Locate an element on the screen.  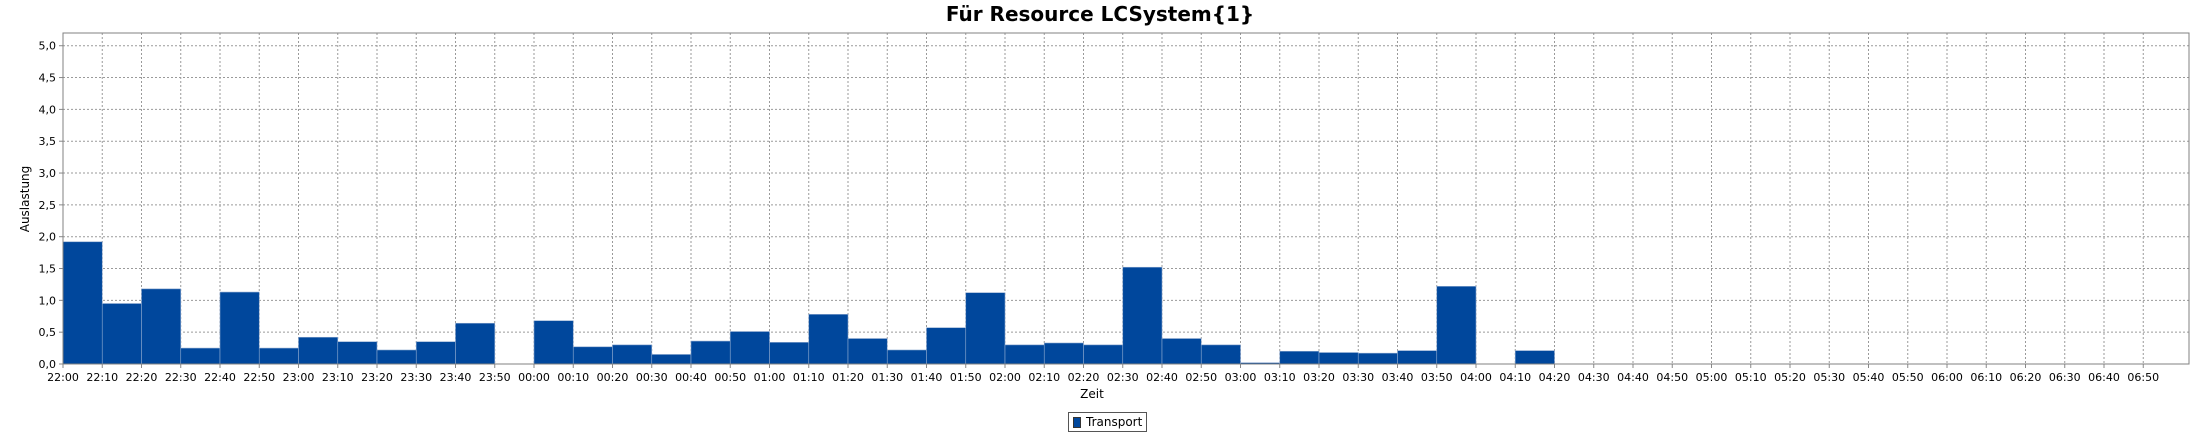
y-tick-label: 4,5 is located at coordinates (48, 78).